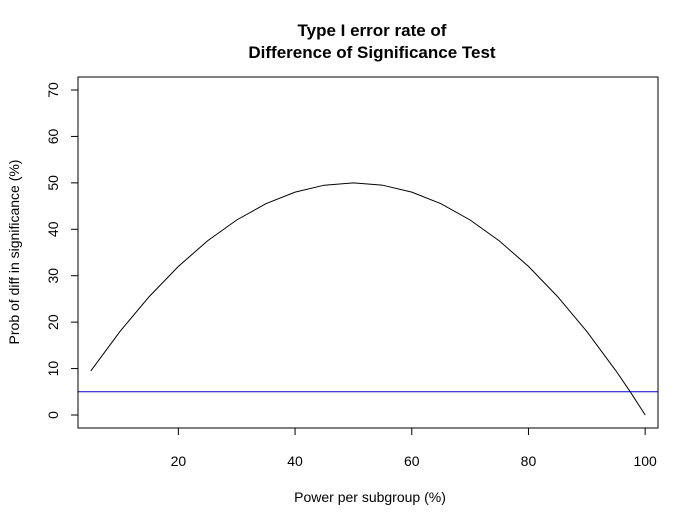 Image resolution: width=700 pixels, height=527 pixels. What do you see at coordinates (53, 415) in the screenshot?
I see `y-tick-label: 0` at bounding box center [53, 415].